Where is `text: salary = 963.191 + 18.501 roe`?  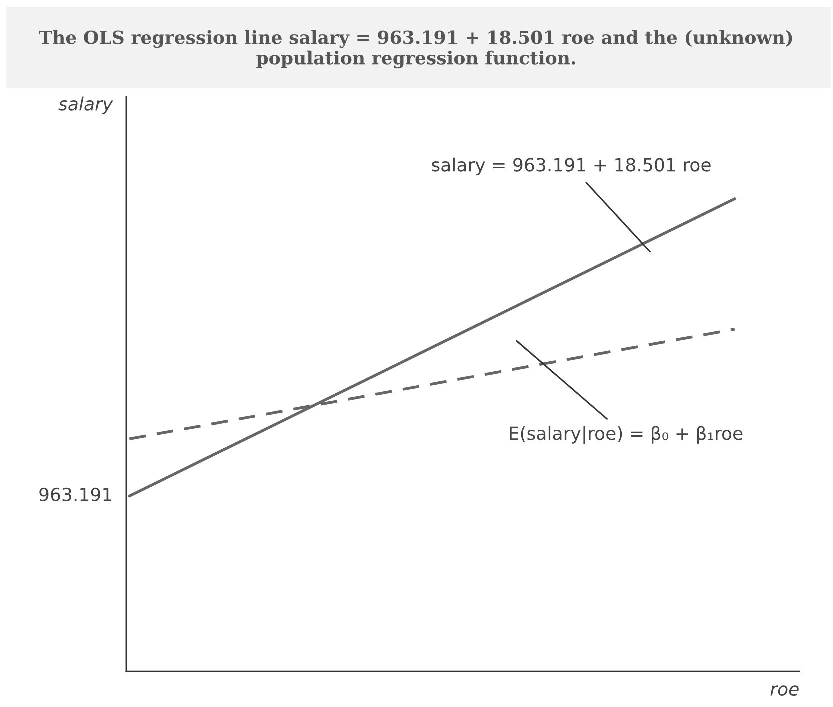 text: salary = 963.191 + 18.501 roe is located at coordinates (571, 167).